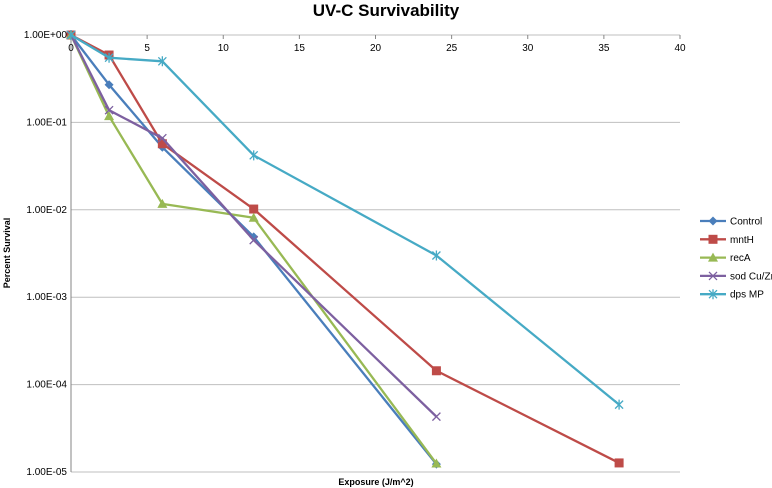  Describe the element at coordinates (727, 240) in the screenshot. I see `legend-item: mntH` at that location.